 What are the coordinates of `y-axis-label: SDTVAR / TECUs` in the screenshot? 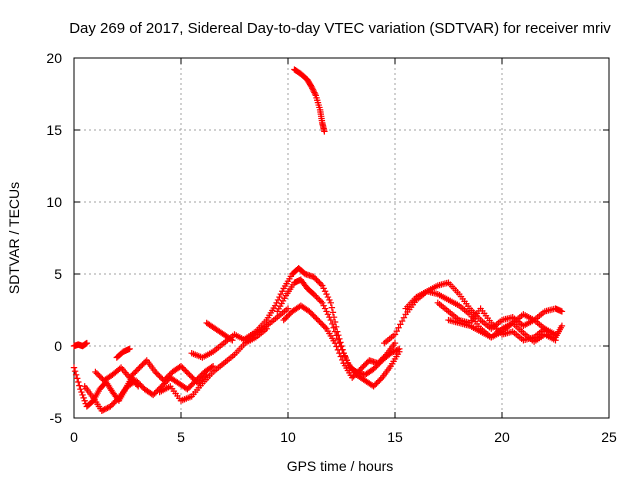 It's located at (14, 238).